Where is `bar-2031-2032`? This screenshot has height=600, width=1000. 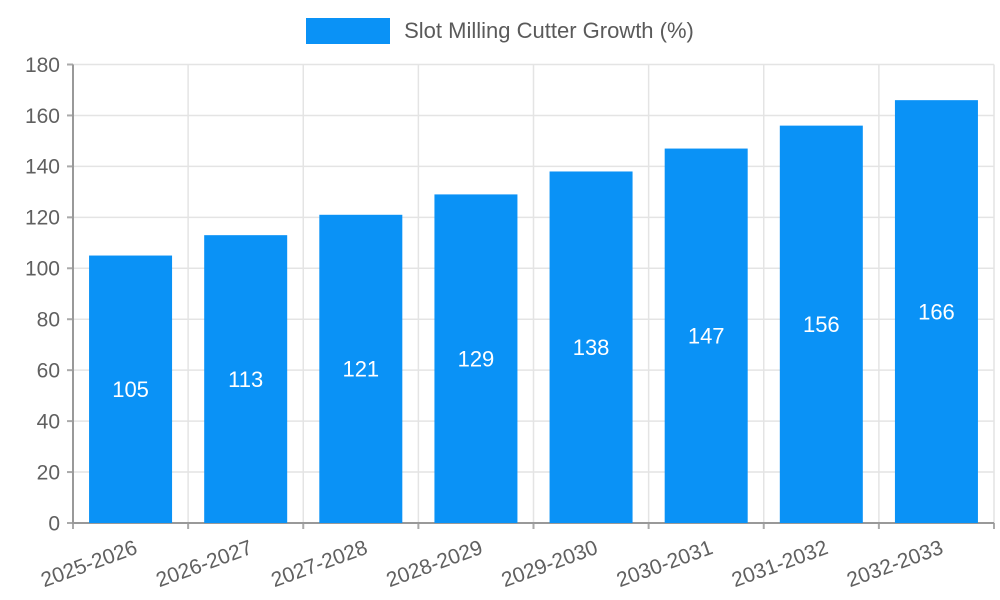 bar-2031-2032 is located at coordinates (821, 324).